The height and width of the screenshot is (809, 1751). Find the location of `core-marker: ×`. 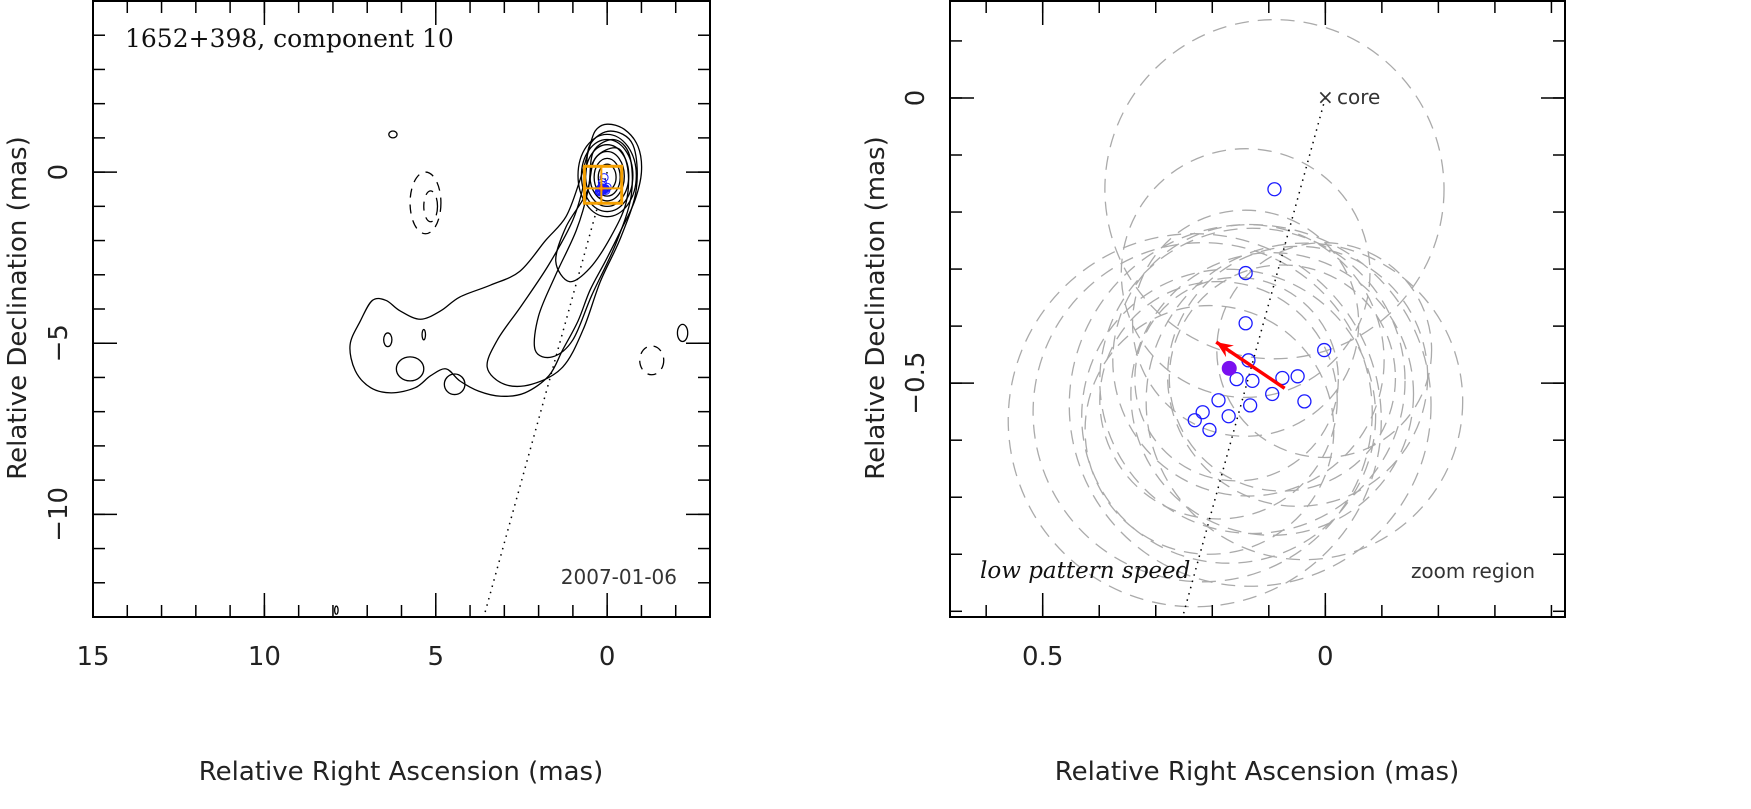

core-marker: × is located at coordinates (1325, 97).